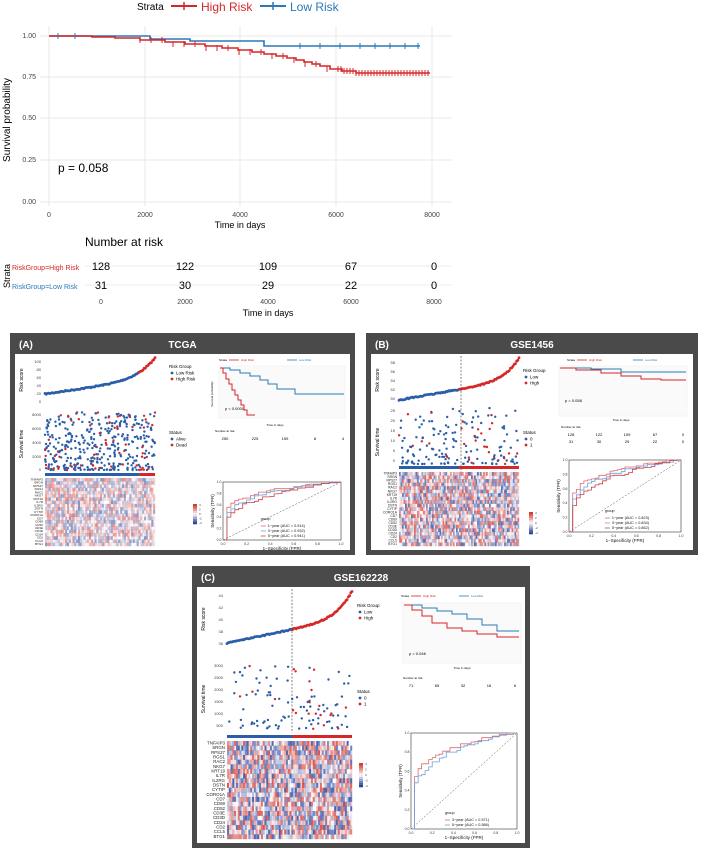  Describe the element at coordinates (37, 414) in the screenshot. I see `svg-text: 8000` at that location.